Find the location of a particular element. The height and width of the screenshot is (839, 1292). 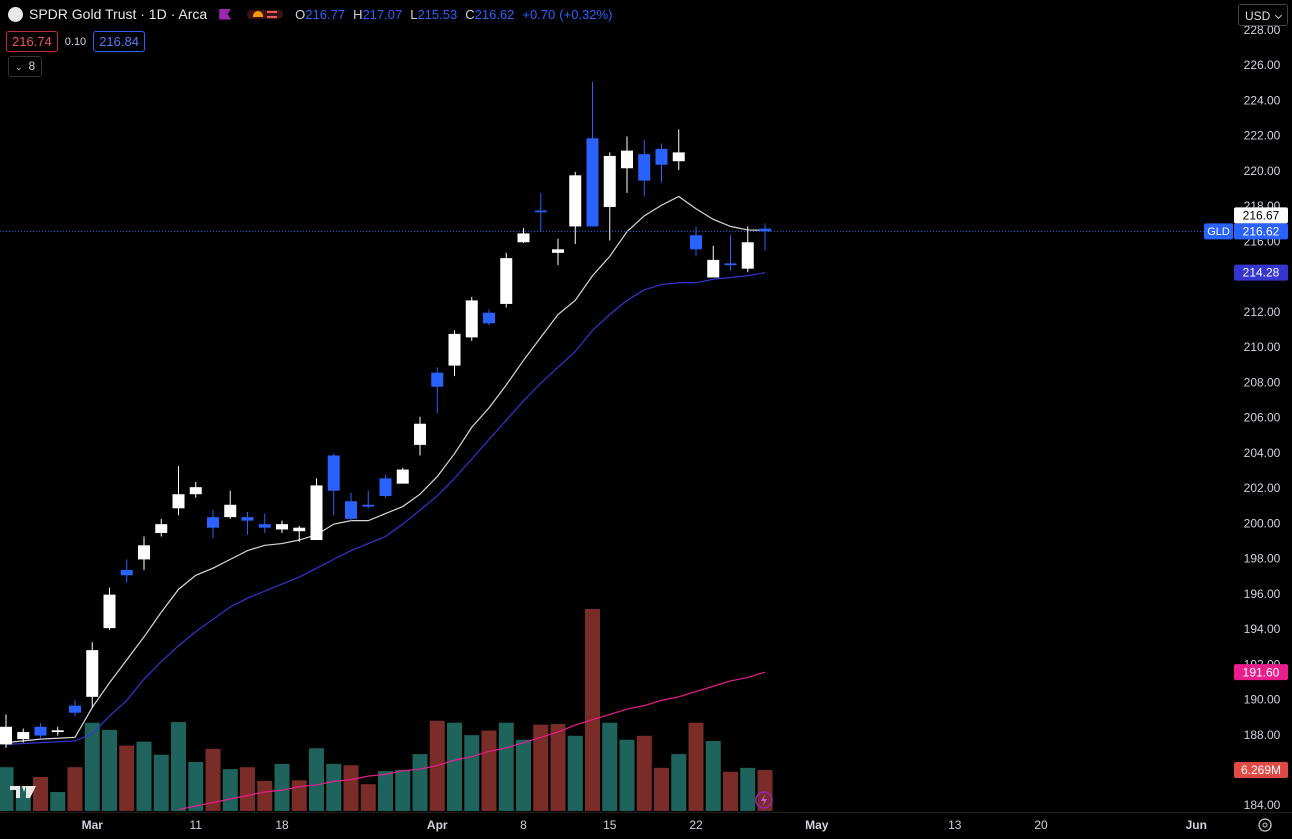

flags is located at coordinates (225, 14).